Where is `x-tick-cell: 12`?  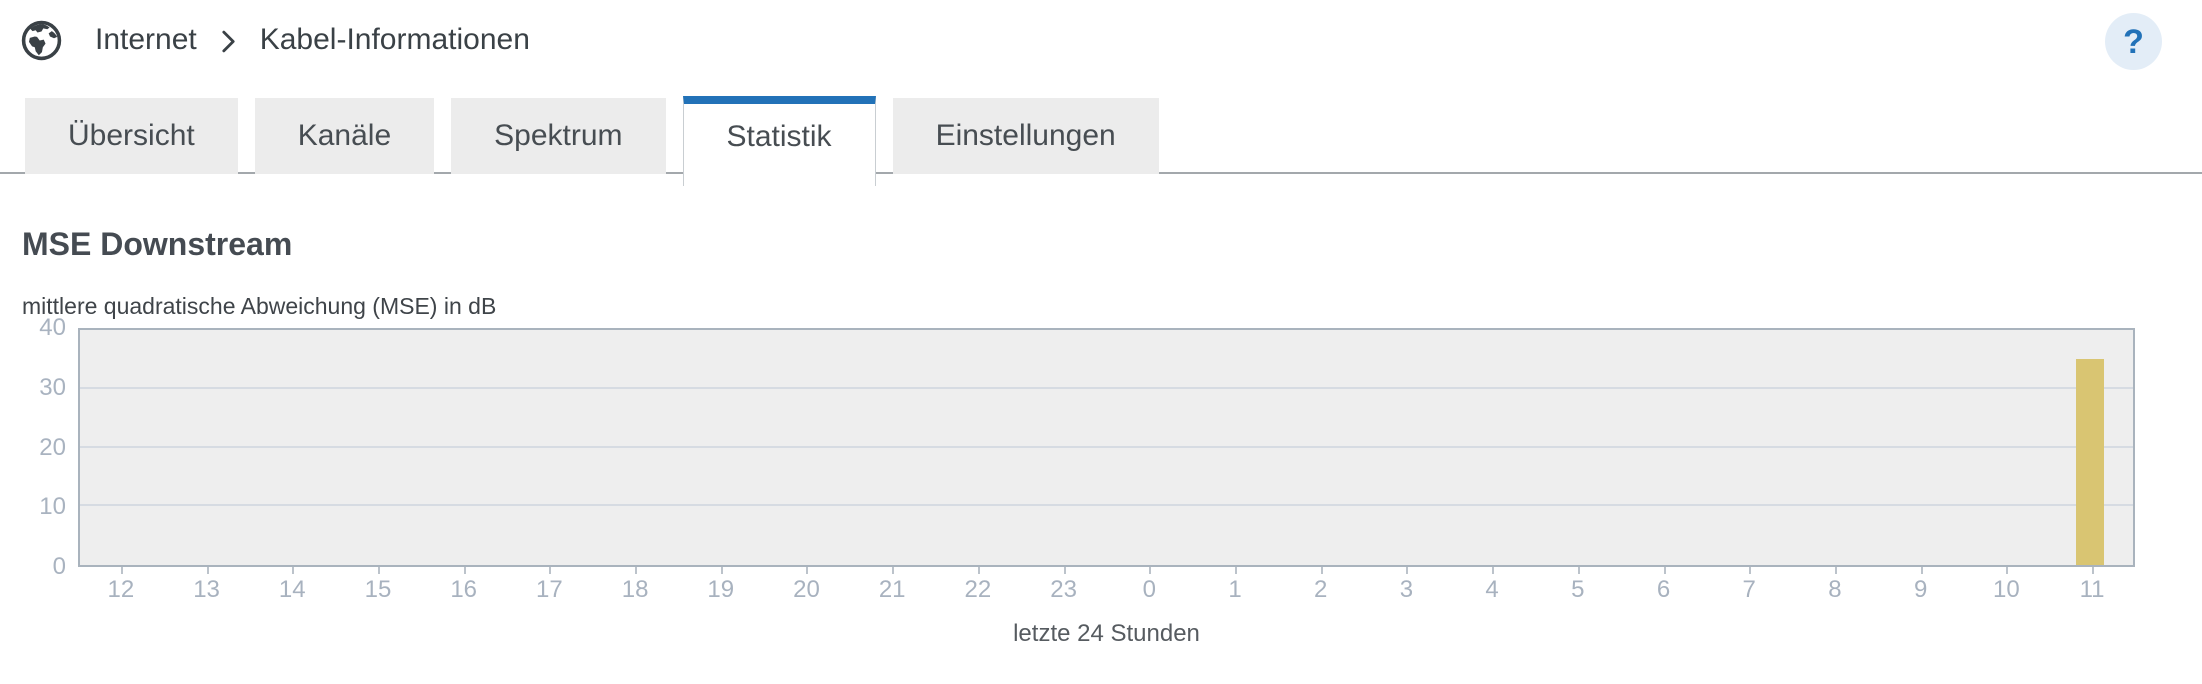 x-tick-cell: 12 is located at coordinates (121, 588).